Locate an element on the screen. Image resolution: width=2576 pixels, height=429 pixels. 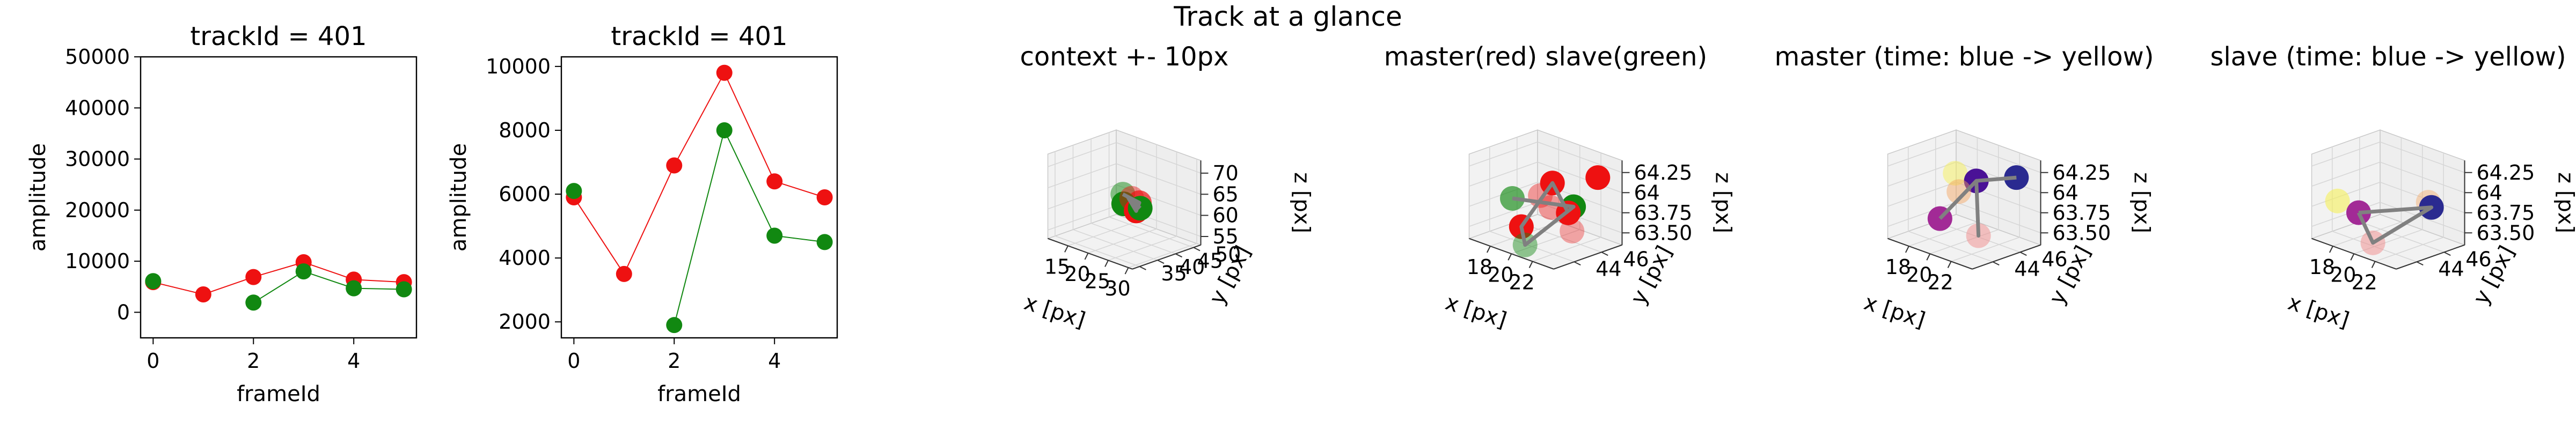
y-tick-label: 0 is located at coordinates (123, 312).